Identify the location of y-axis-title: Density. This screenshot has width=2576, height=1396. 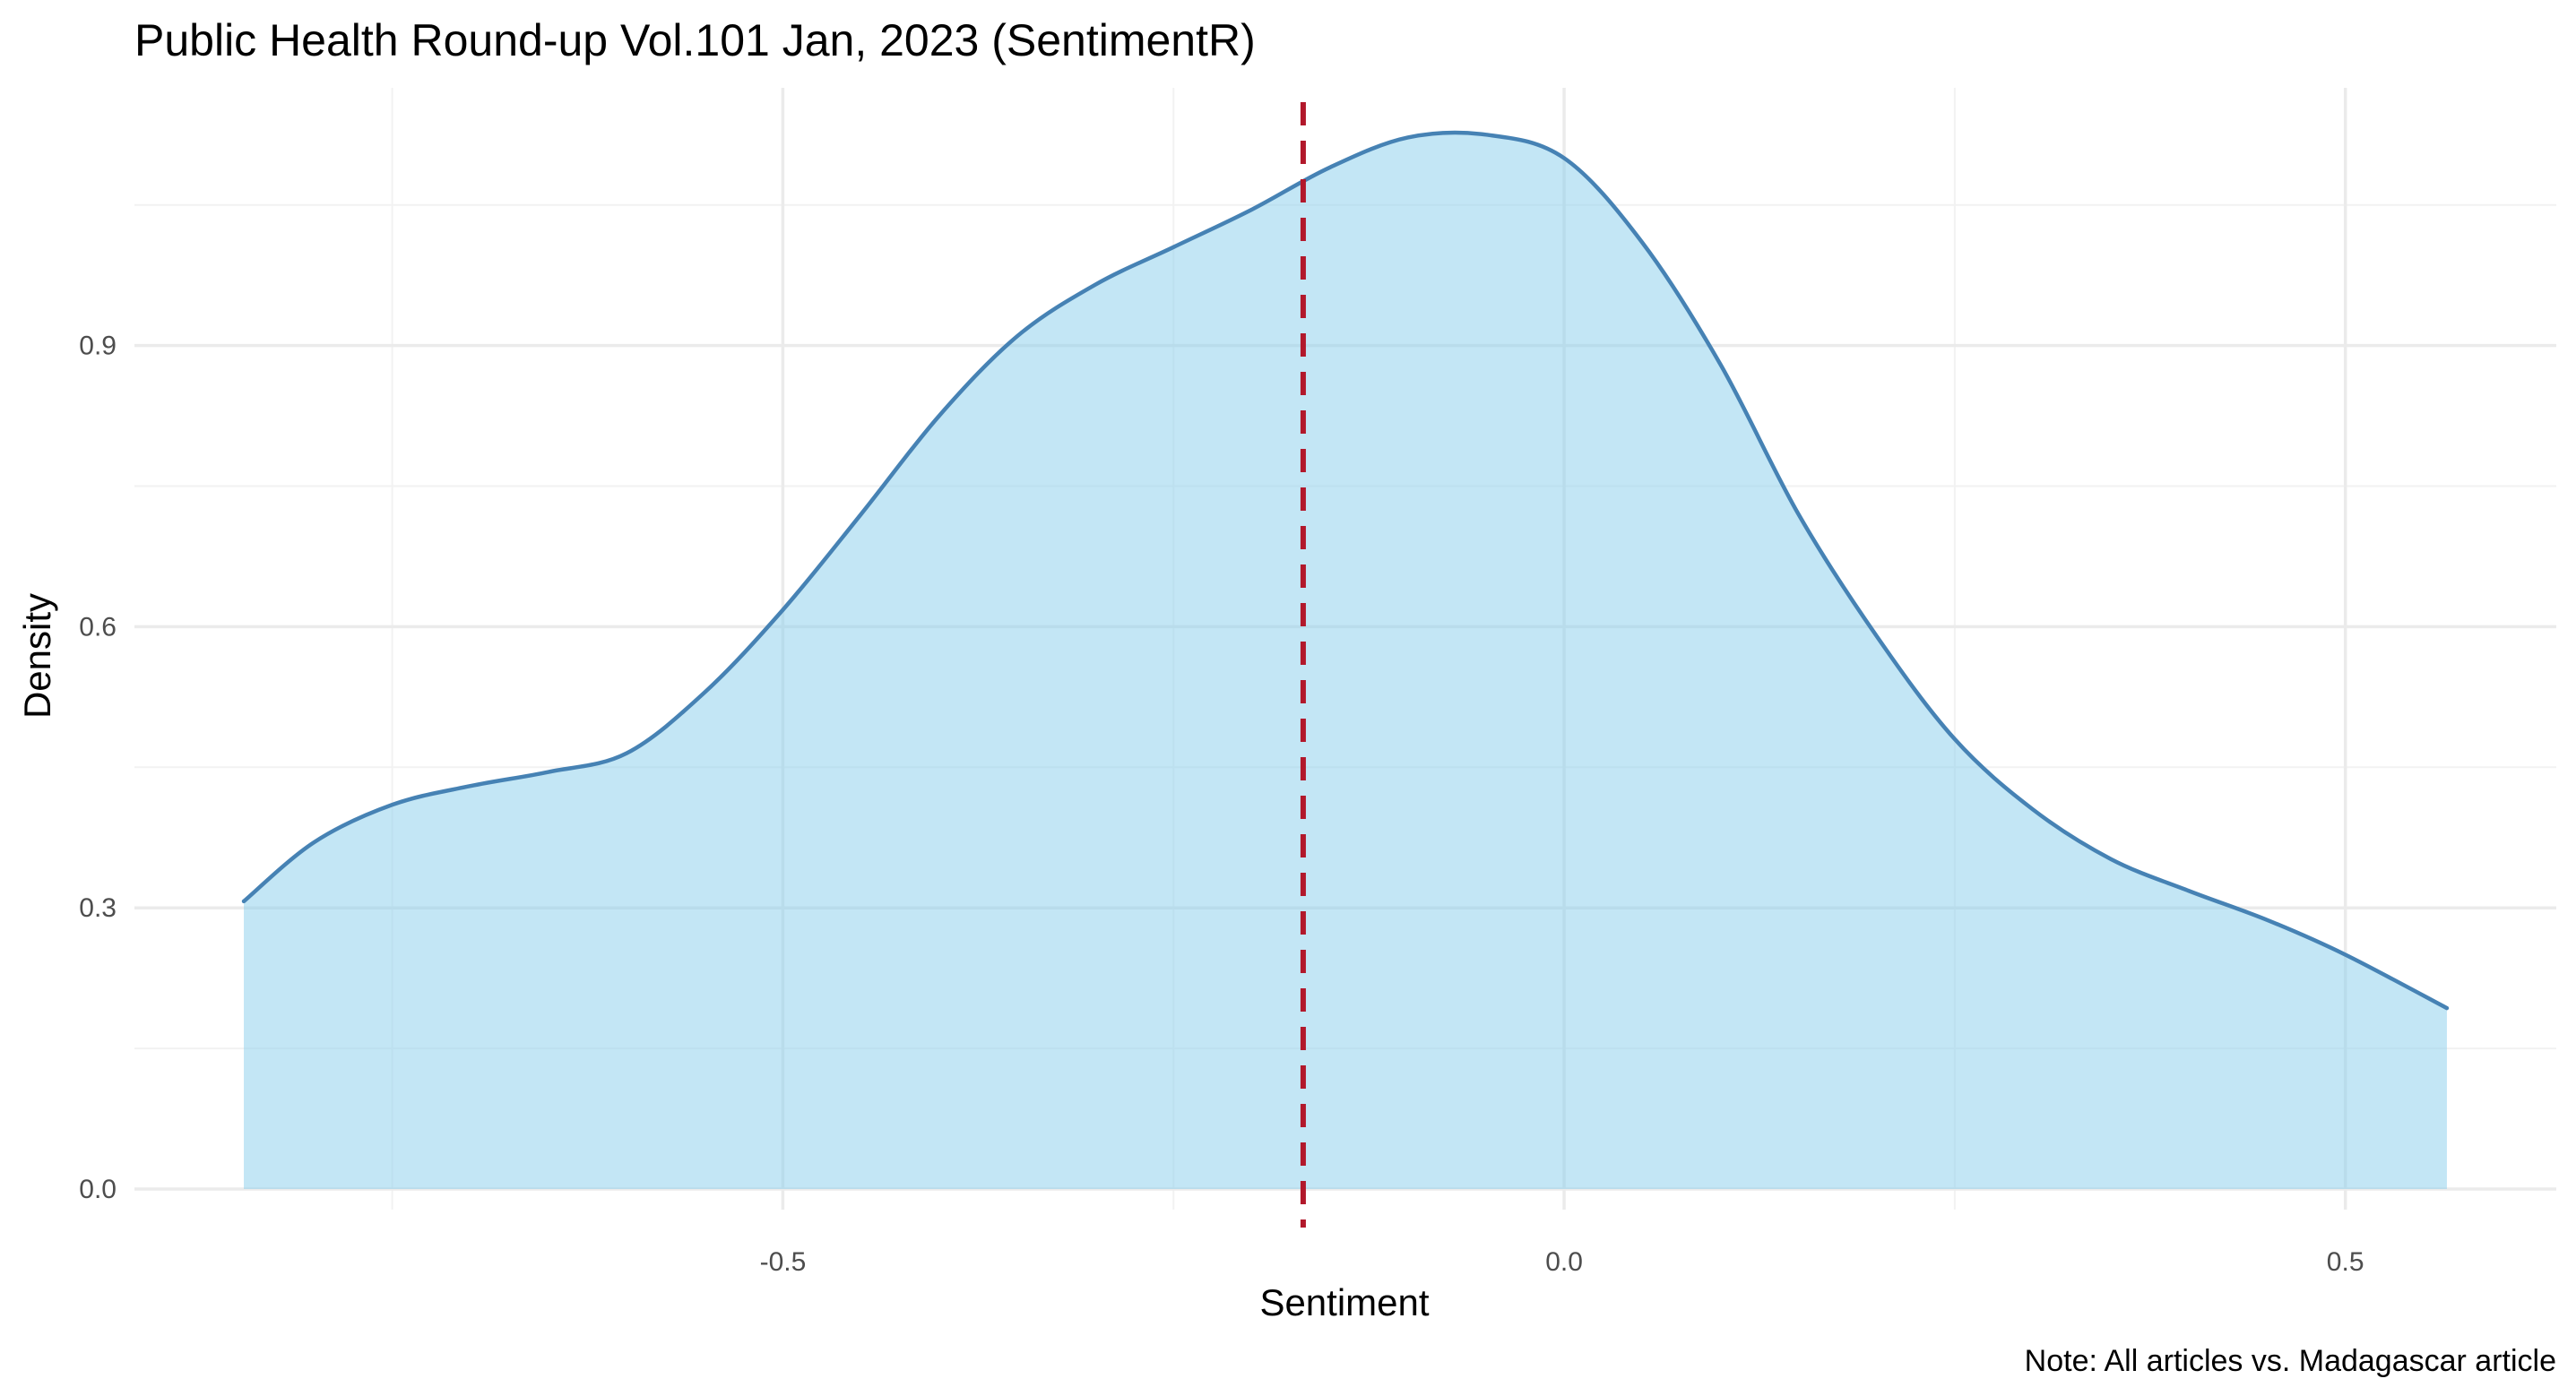
(37, 656).